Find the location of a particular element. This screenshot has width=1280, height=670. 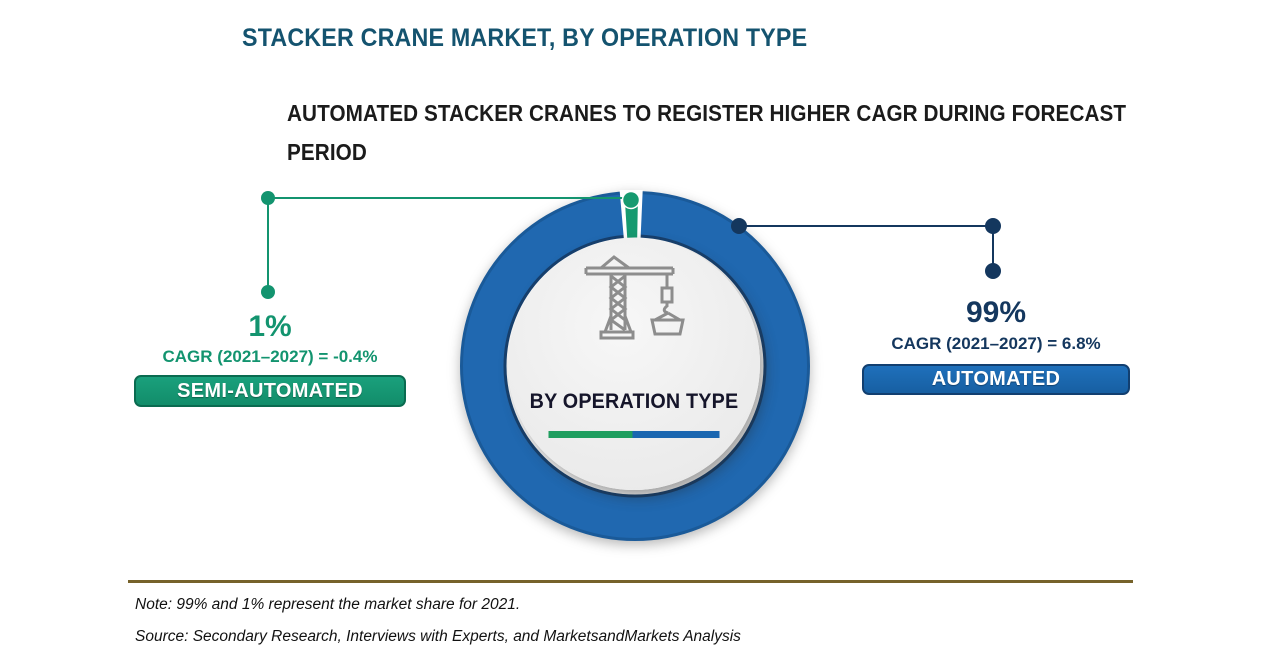

auto-connector-end-dot is located at coordinates (993, 271).